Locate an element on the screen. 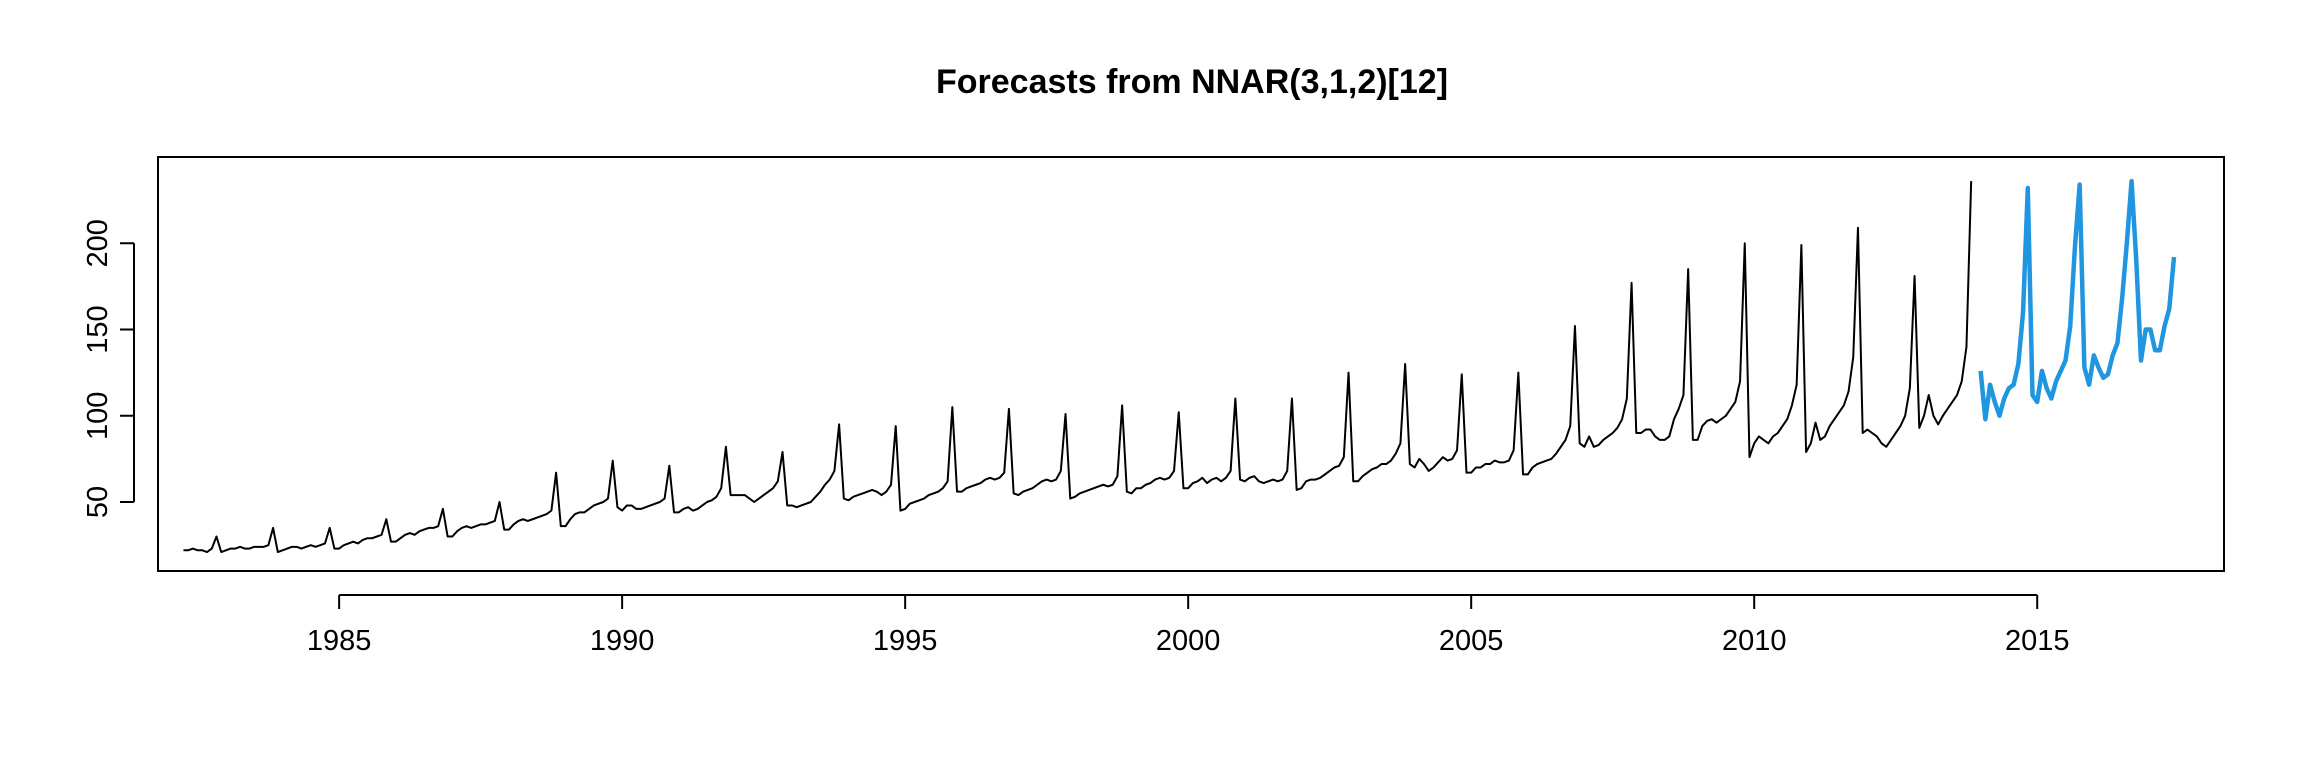  y-tick-label: 50 is located at coordinates (98, 502).